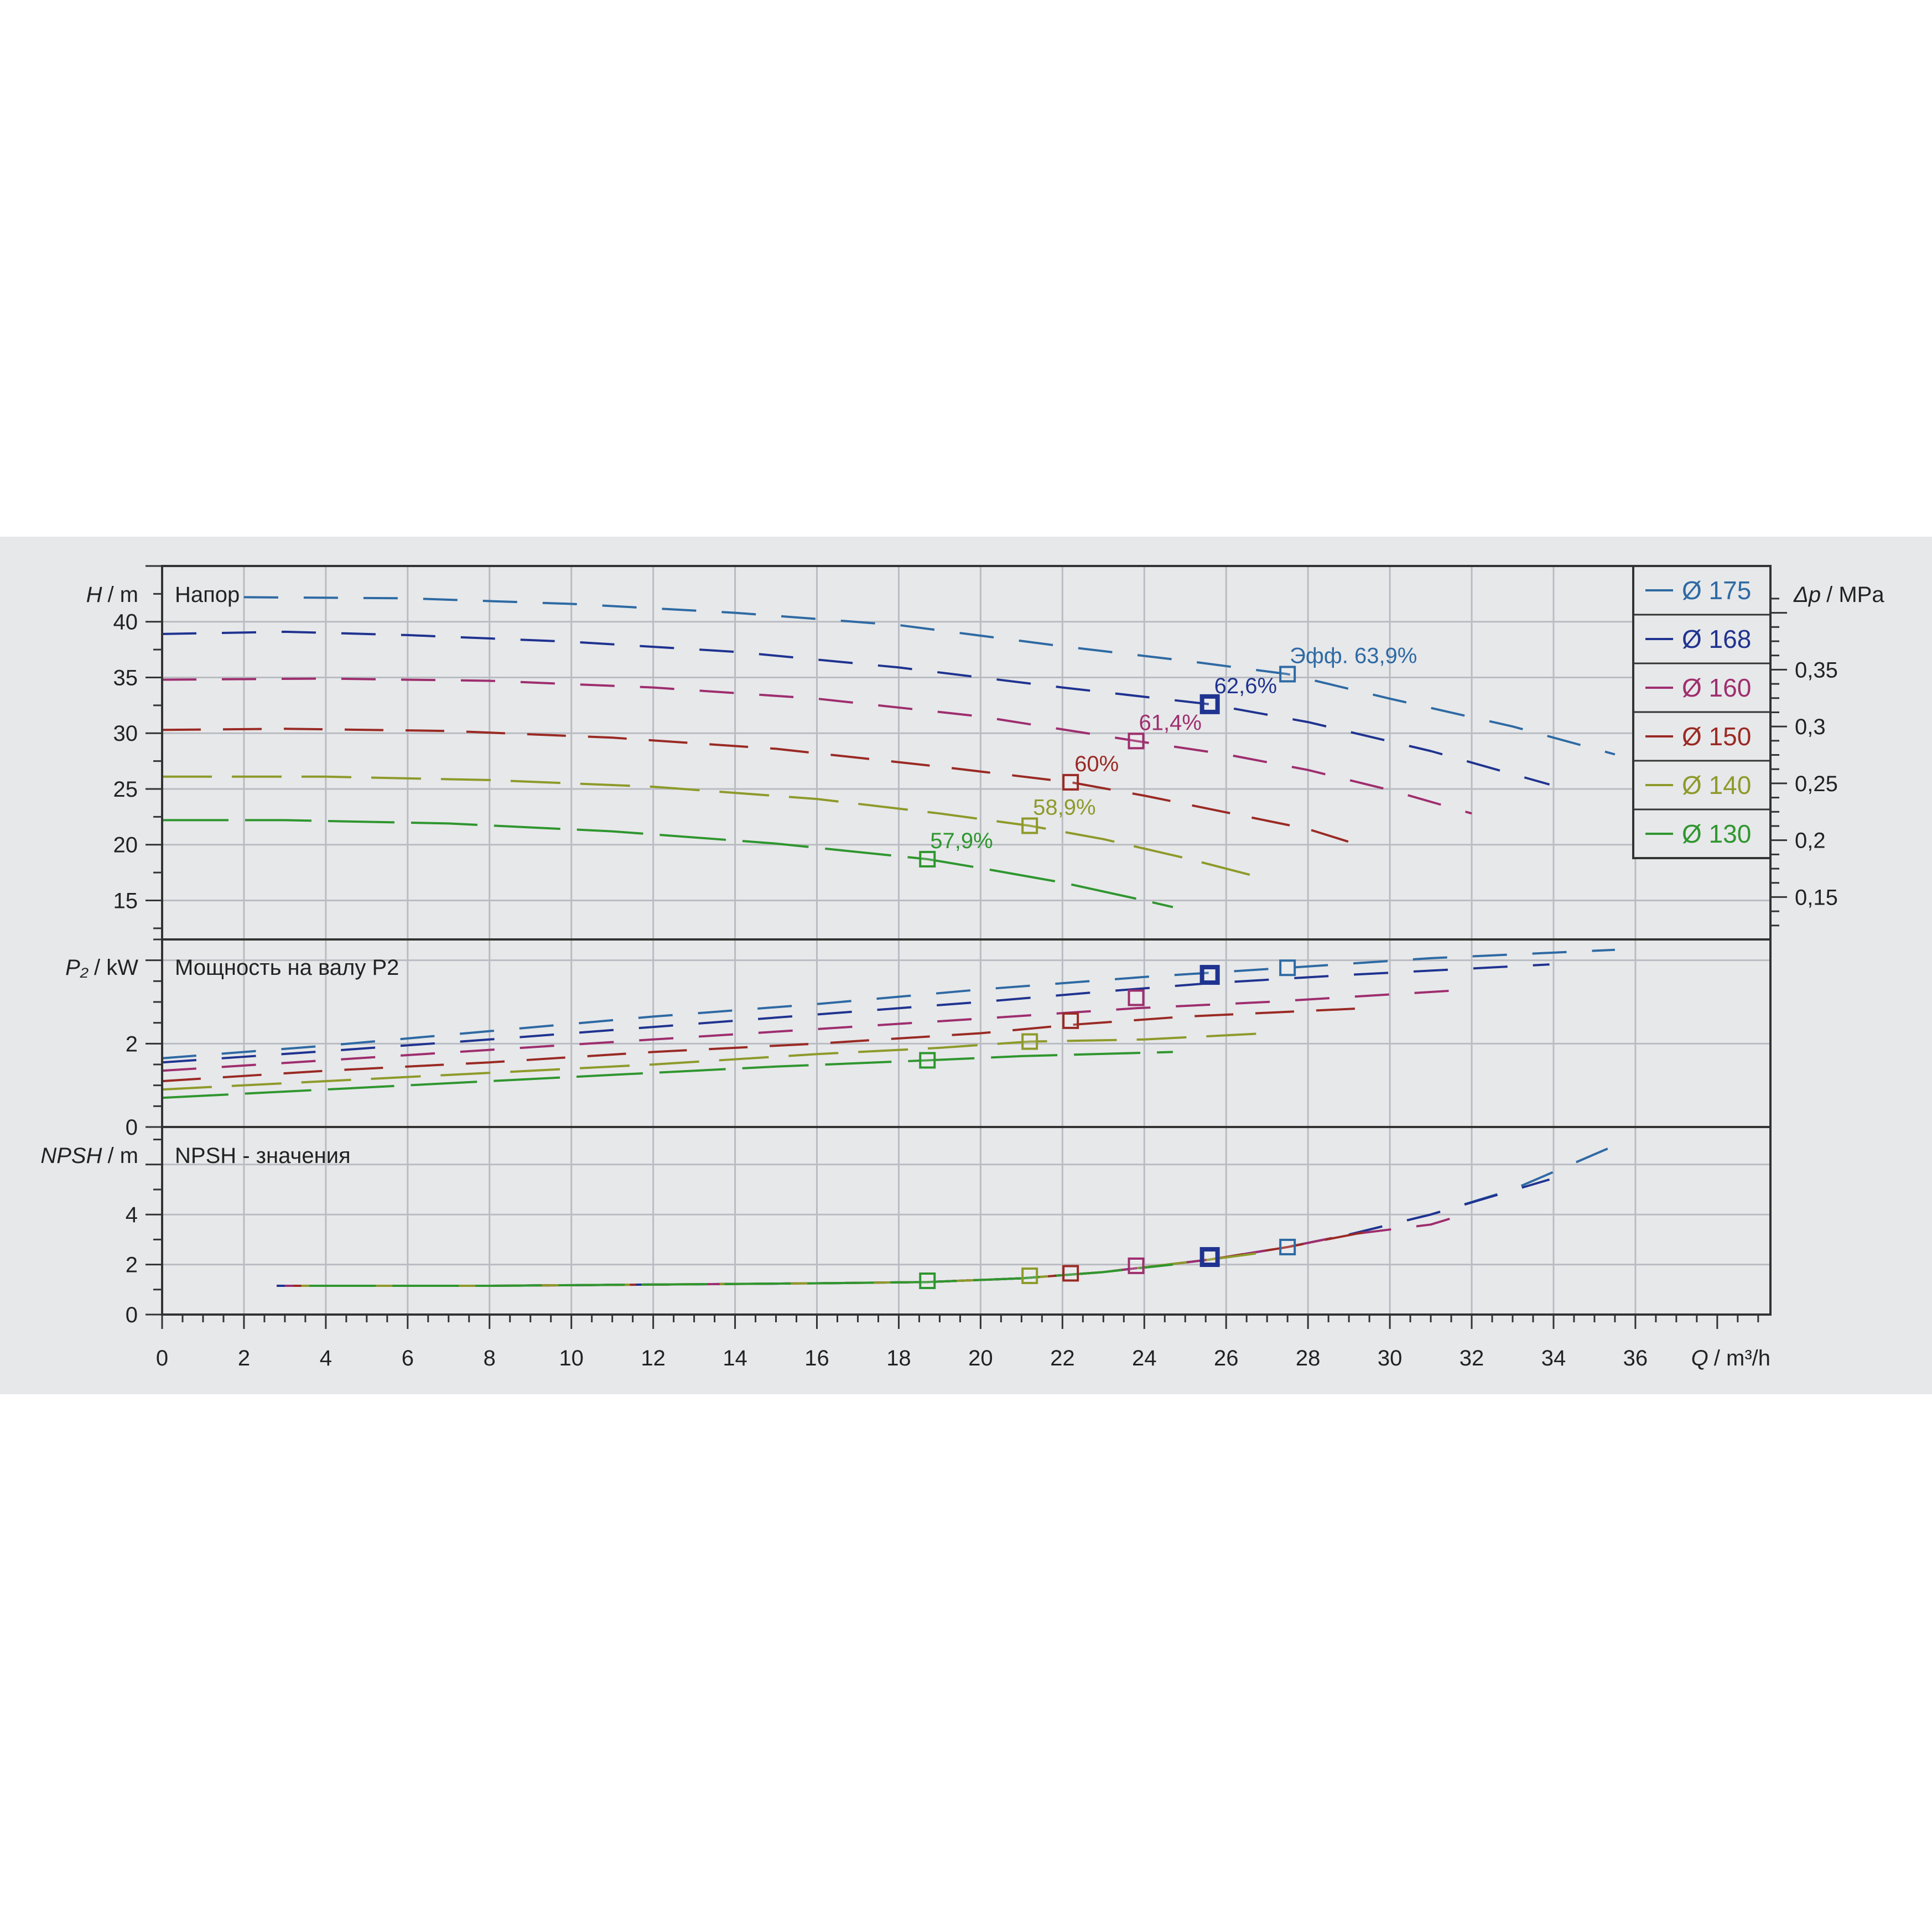  Describe the element at coordinates (123, 1156) in the screenshot. I see `npsh-axis-label-unit: / m` at that location.